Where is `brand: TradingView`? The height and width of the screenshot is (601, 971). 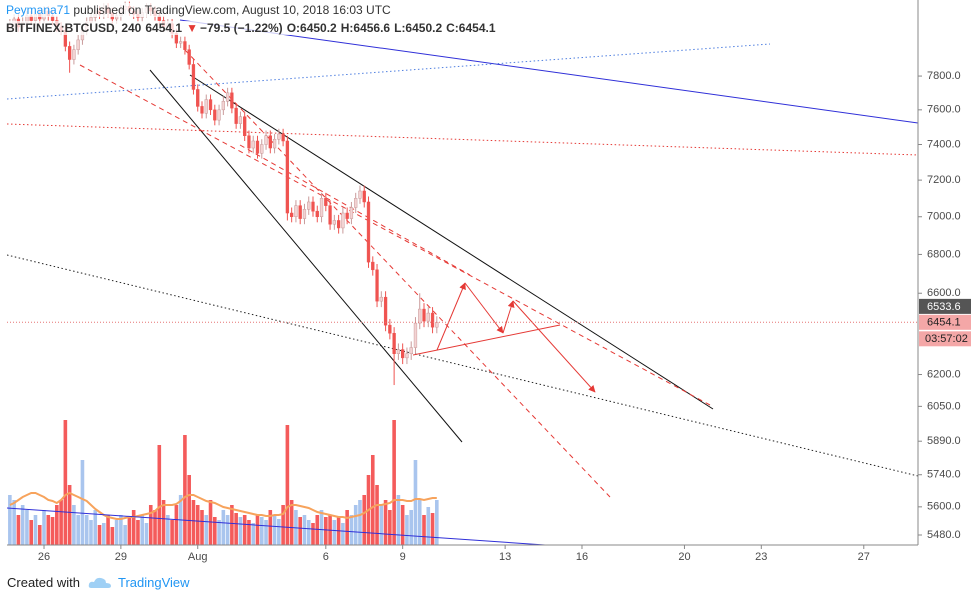 brand: TradingView is located at coordinates (153, 582).